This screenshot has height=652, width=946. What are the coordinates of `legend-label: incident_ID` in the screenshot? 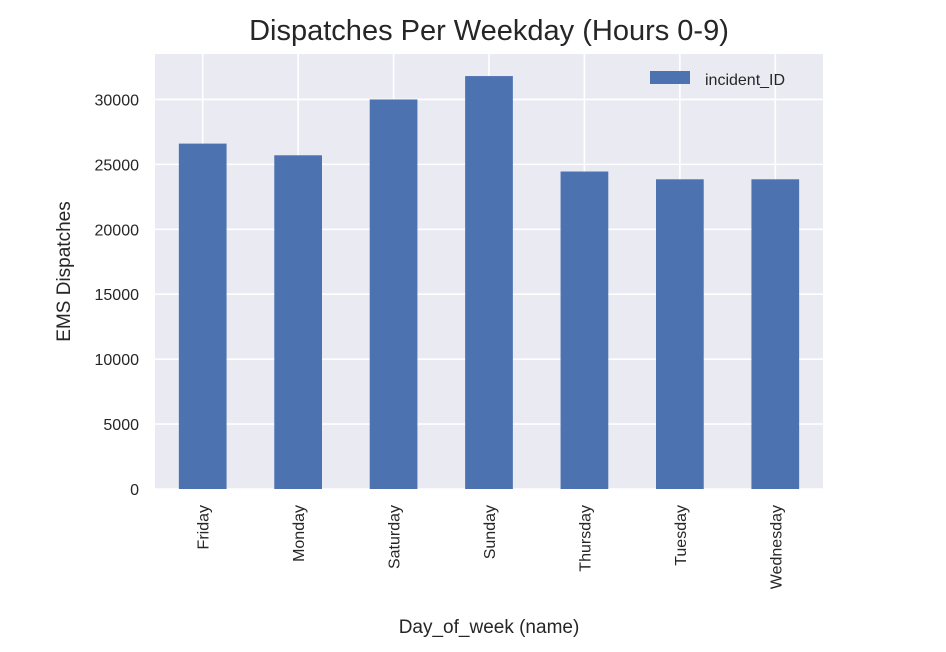 It's located at (745, 80).